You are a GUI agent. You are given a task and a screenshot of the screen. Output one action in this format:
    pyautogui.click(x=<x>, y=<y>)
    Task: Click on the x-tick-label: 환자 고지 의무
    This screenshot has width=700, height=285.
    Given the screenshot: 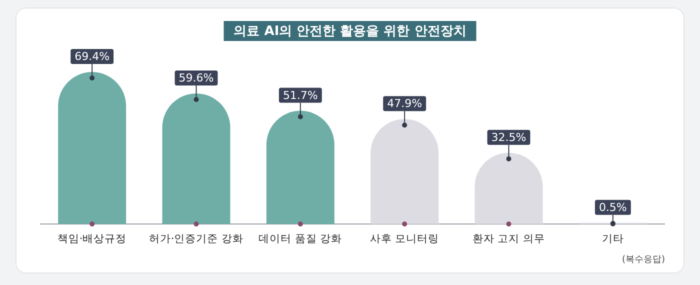 What is the action you would take?
    pyautogui.click(x=509, y=239)
    